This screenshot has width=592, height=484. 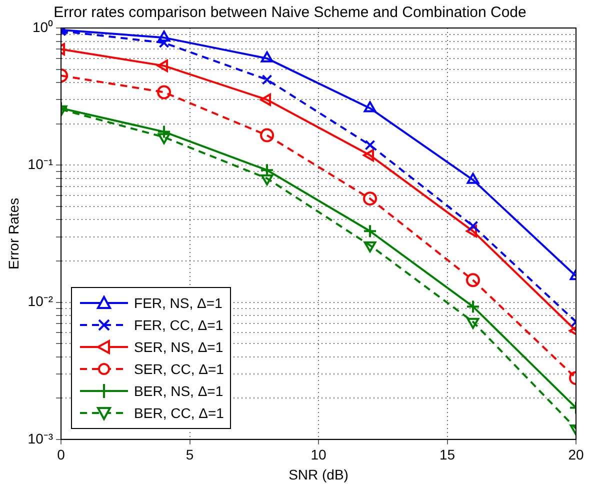 What do you see at coordinates (576, 454) in the screenshot?
I see `x-tick-label: 20` at bounding box center [576, 454].